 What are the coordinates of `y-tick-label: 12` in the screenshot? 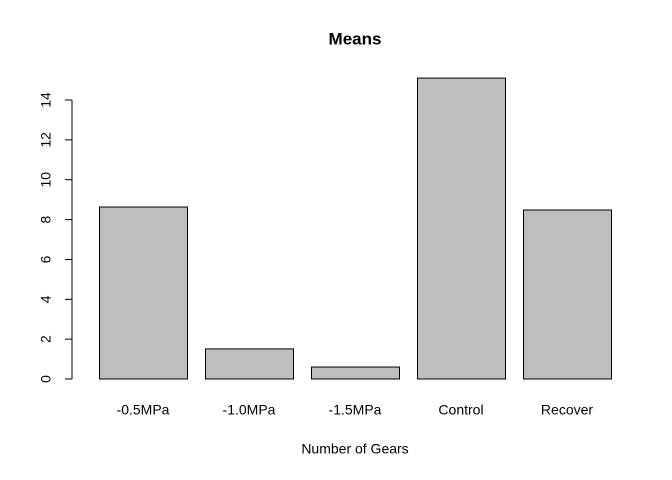 It's located at (46, 140).